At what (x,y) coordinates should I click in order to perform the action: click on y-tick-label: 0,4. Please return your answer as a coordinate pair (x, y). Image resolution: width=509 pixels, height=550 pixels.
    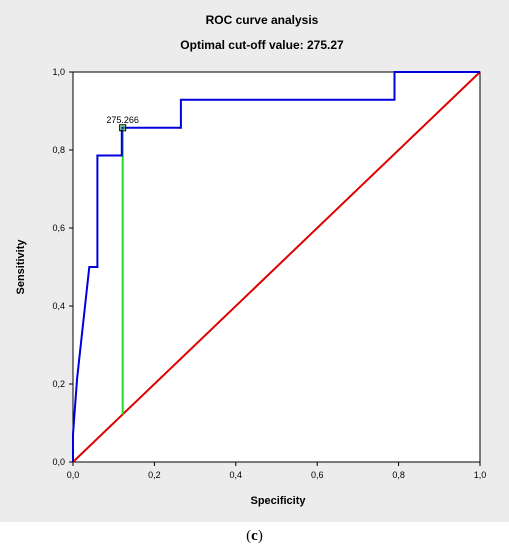
    Looking at the image, I should click on (58, 306).